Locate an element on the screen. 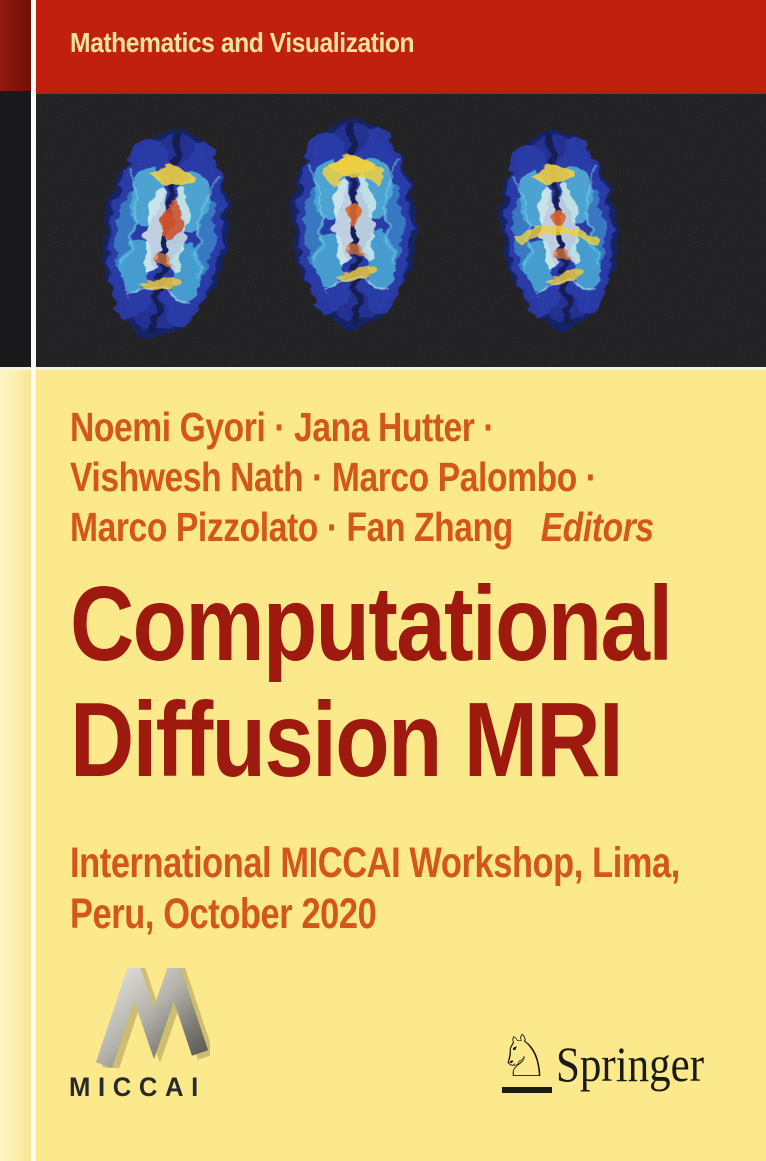 The height and width of the screenshot is (1161, 766). author-line: Marco Pizzolato · Fan Zhang Editors is located at coordinates (418, 527).